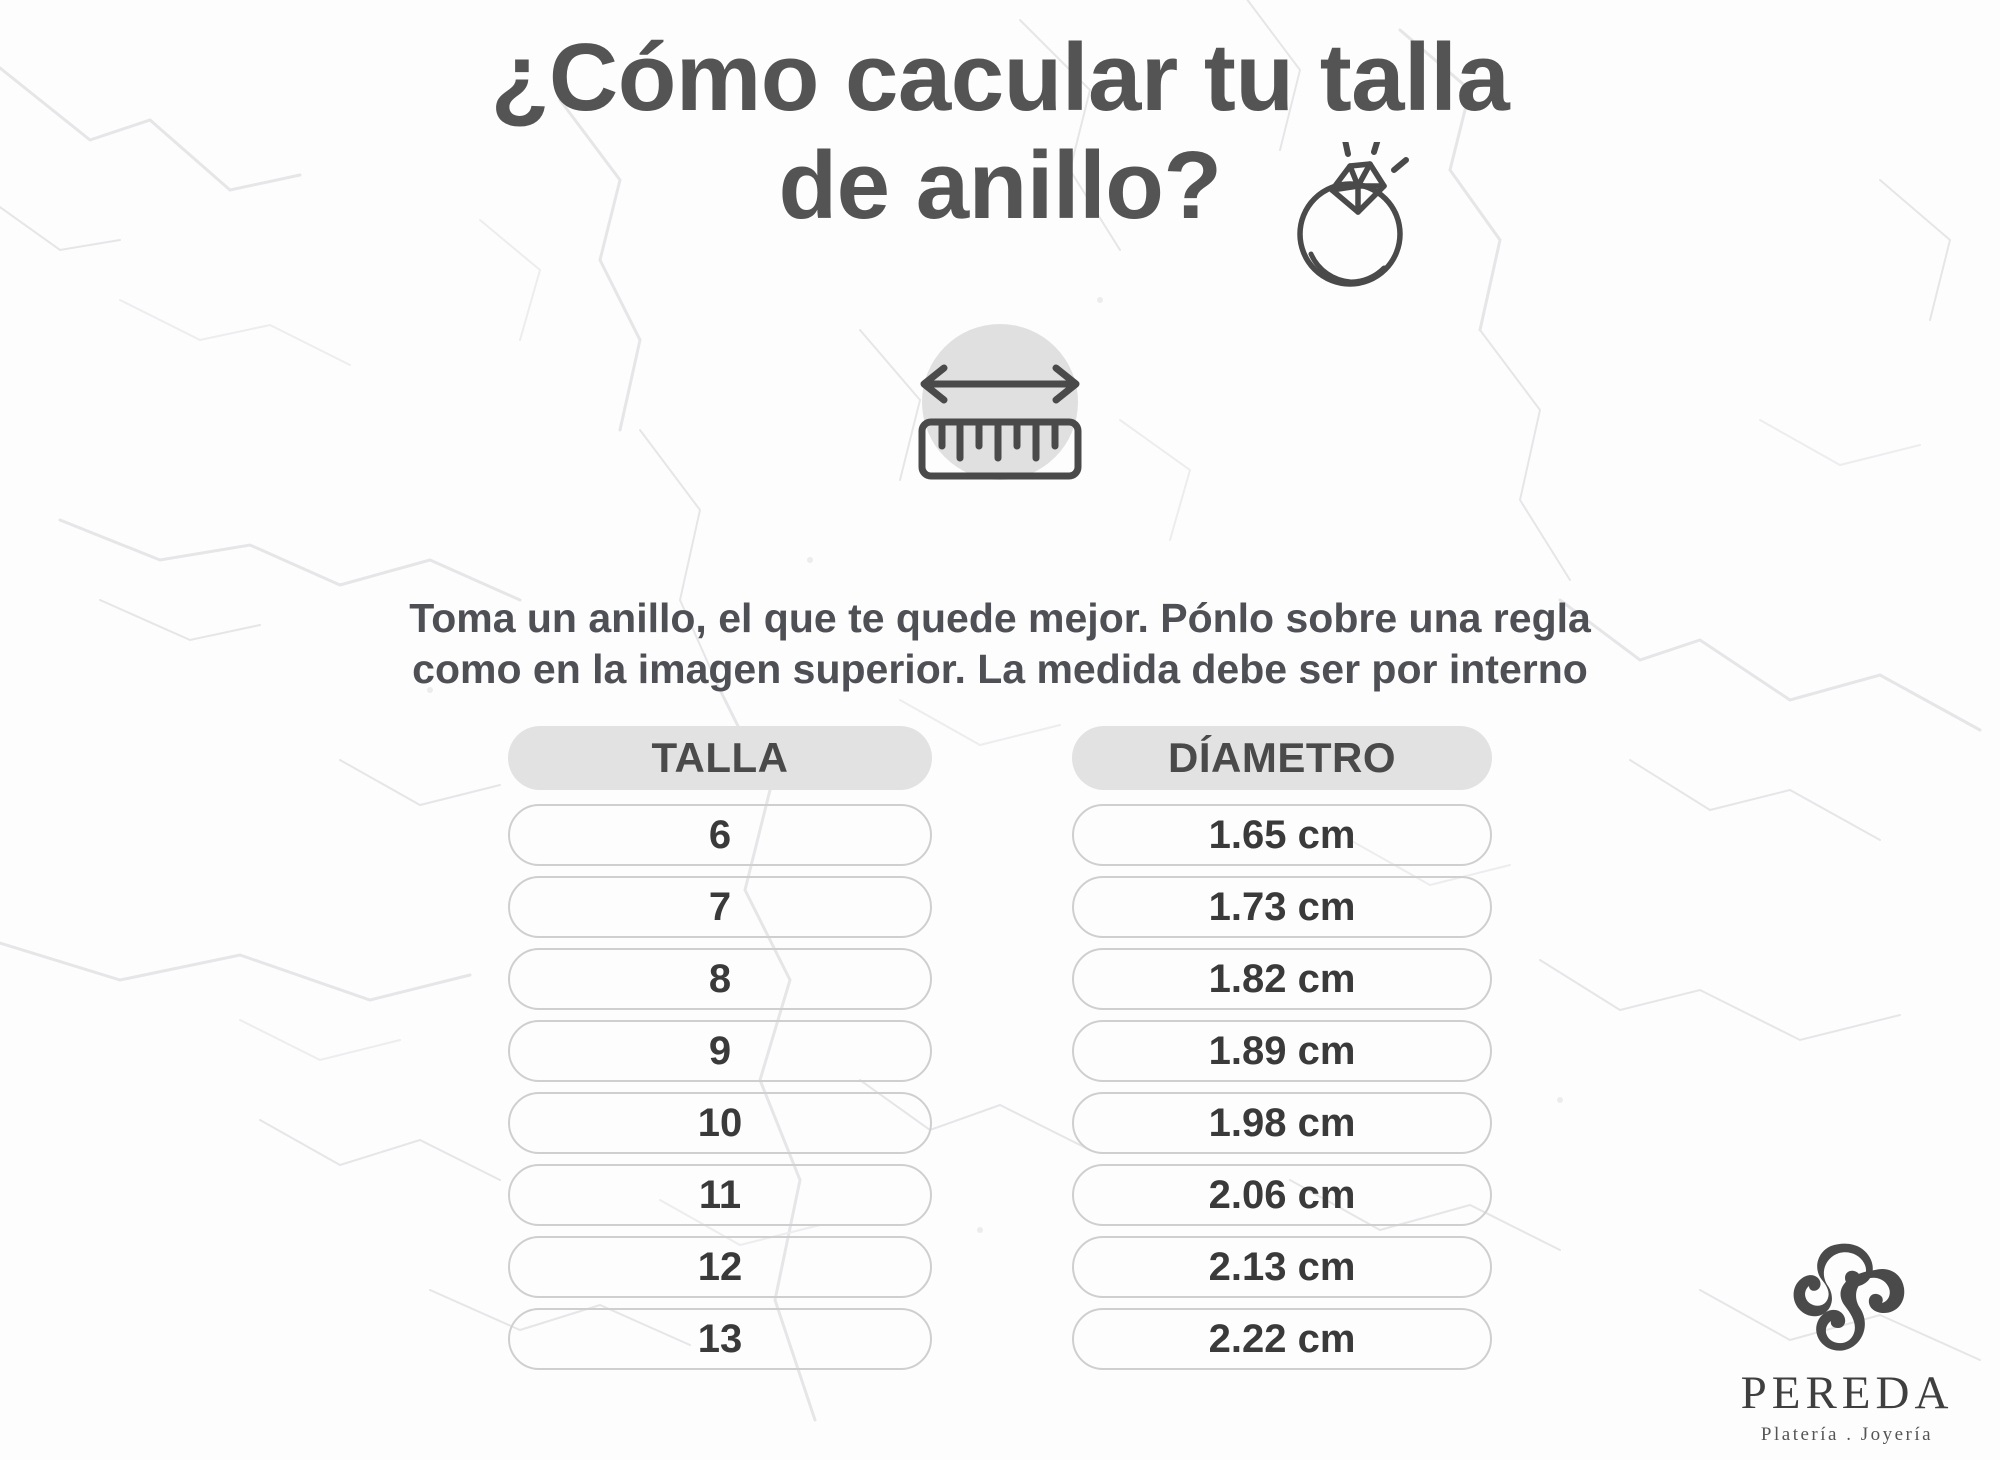 Image resolution: width=2000 pixels, height=1460 pixels. What do you see at coordinates (720, 1339) in the screenshot?
I see `table-row: 13` at bounding box center [720, 1339].